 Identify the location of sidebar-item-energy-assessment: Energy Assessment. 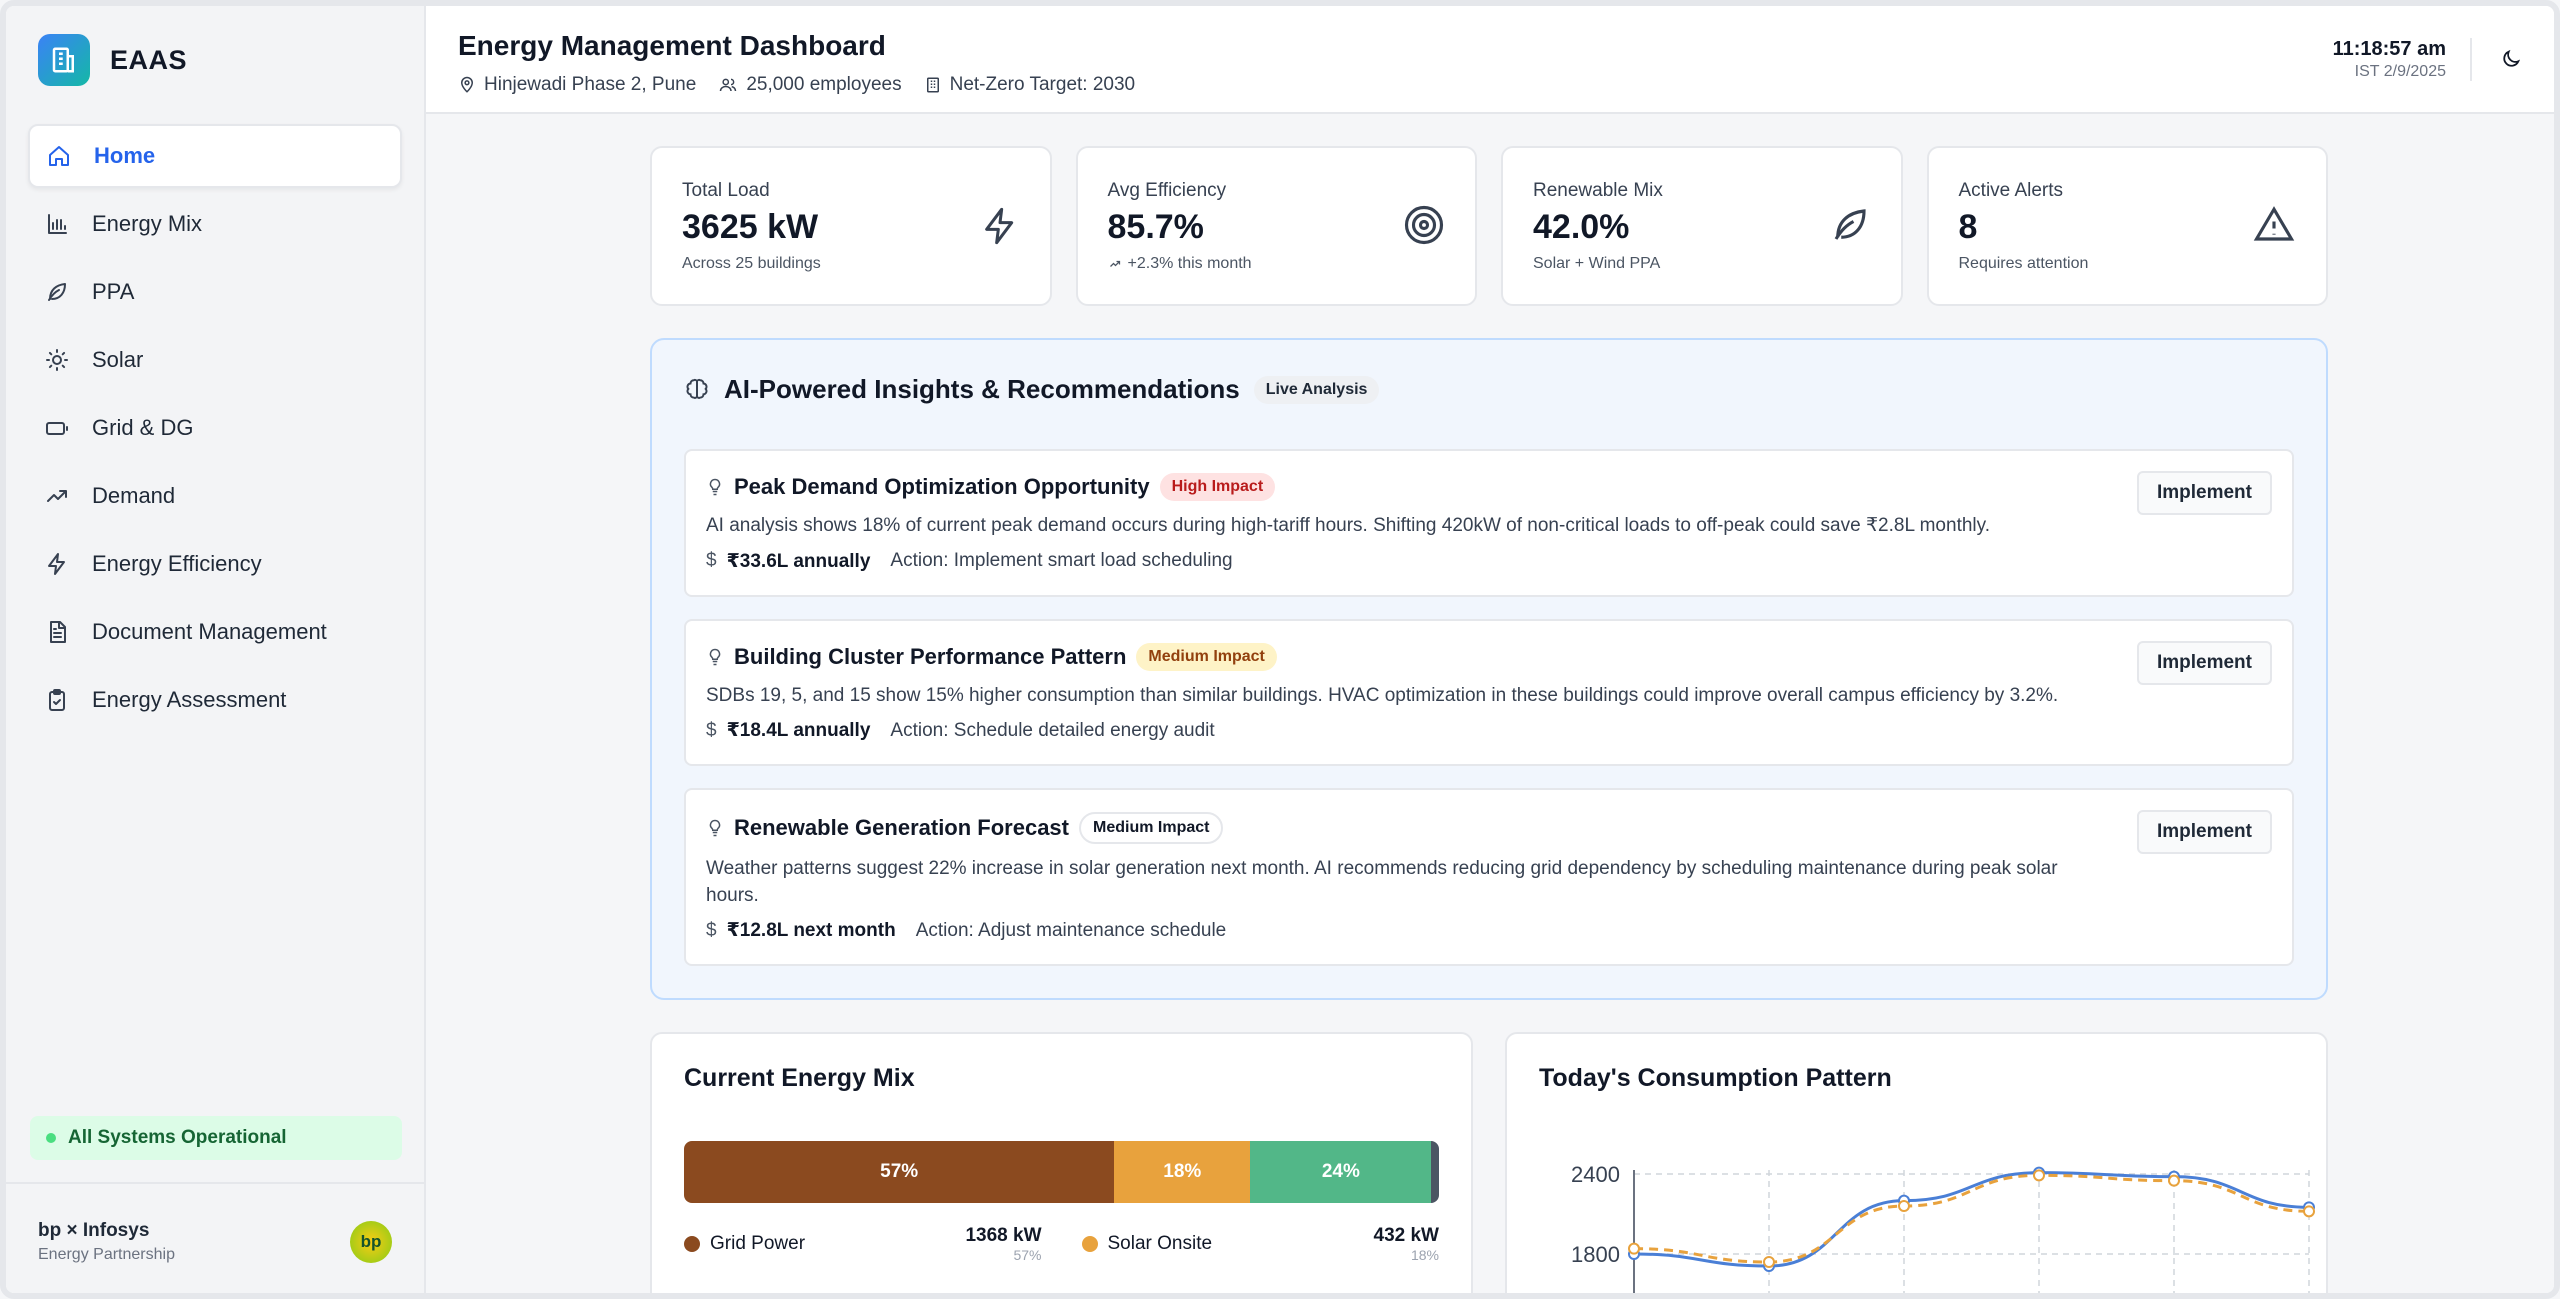
(215, 700).